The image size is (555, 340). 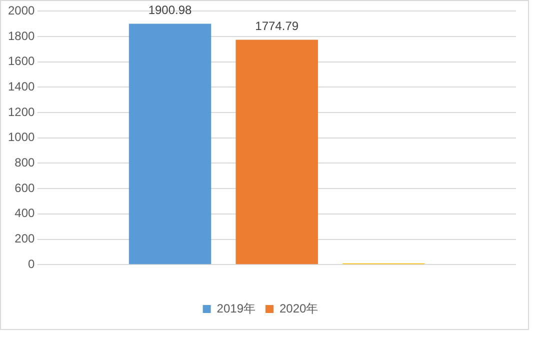 I want to click on y-tick-label: 800, so click(x=25, y=163).